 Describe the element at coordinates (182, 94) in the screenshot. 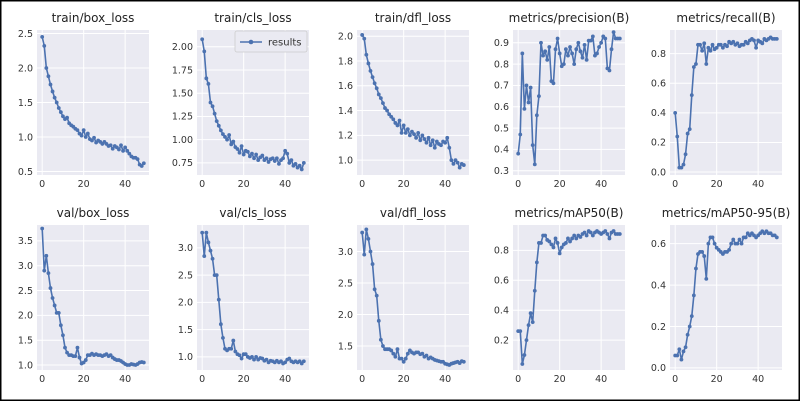

I see `y-tick-label: 1.50` at that location.